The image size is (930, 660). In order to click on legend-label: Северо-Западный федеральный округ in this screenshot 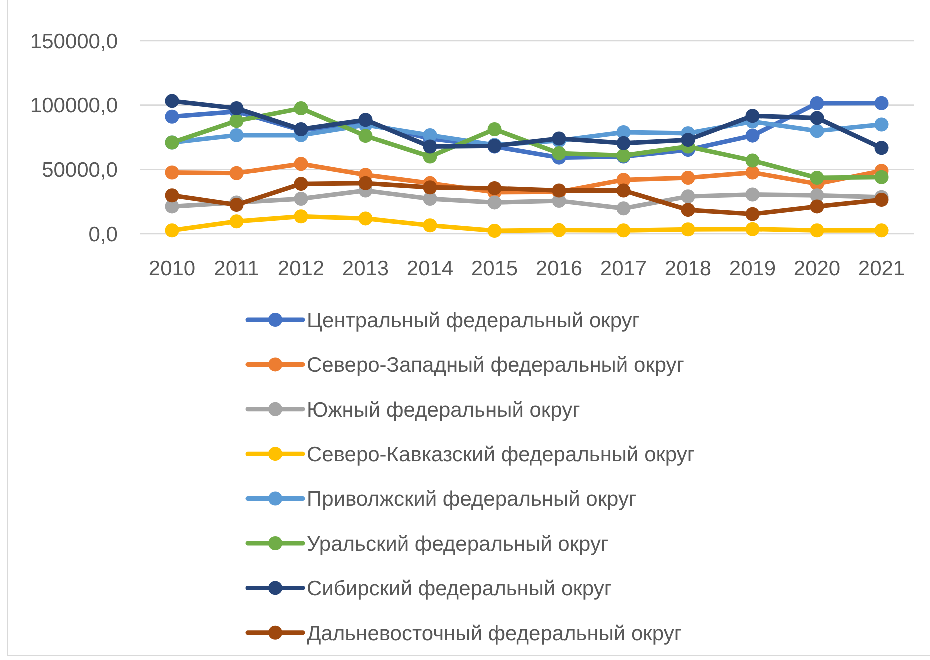, I will do `click(496, 366)`.